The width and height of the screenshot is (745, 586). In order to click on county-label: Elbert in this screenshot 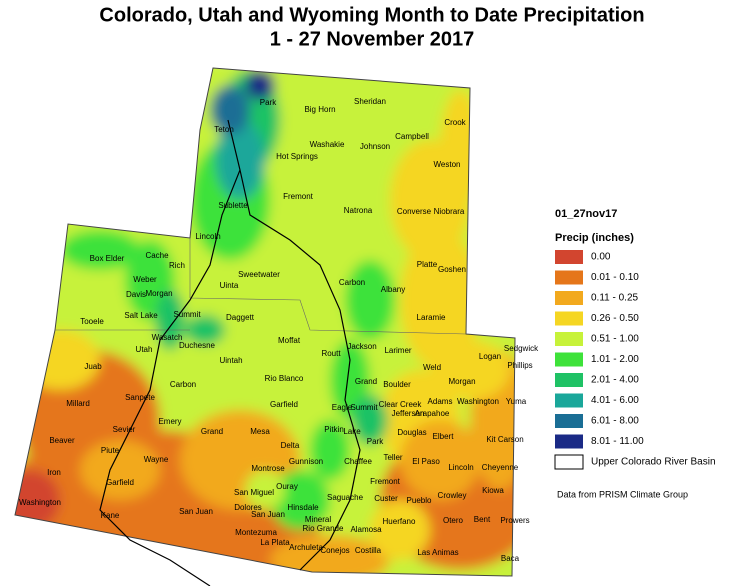, I will do `click(444, 436)`.